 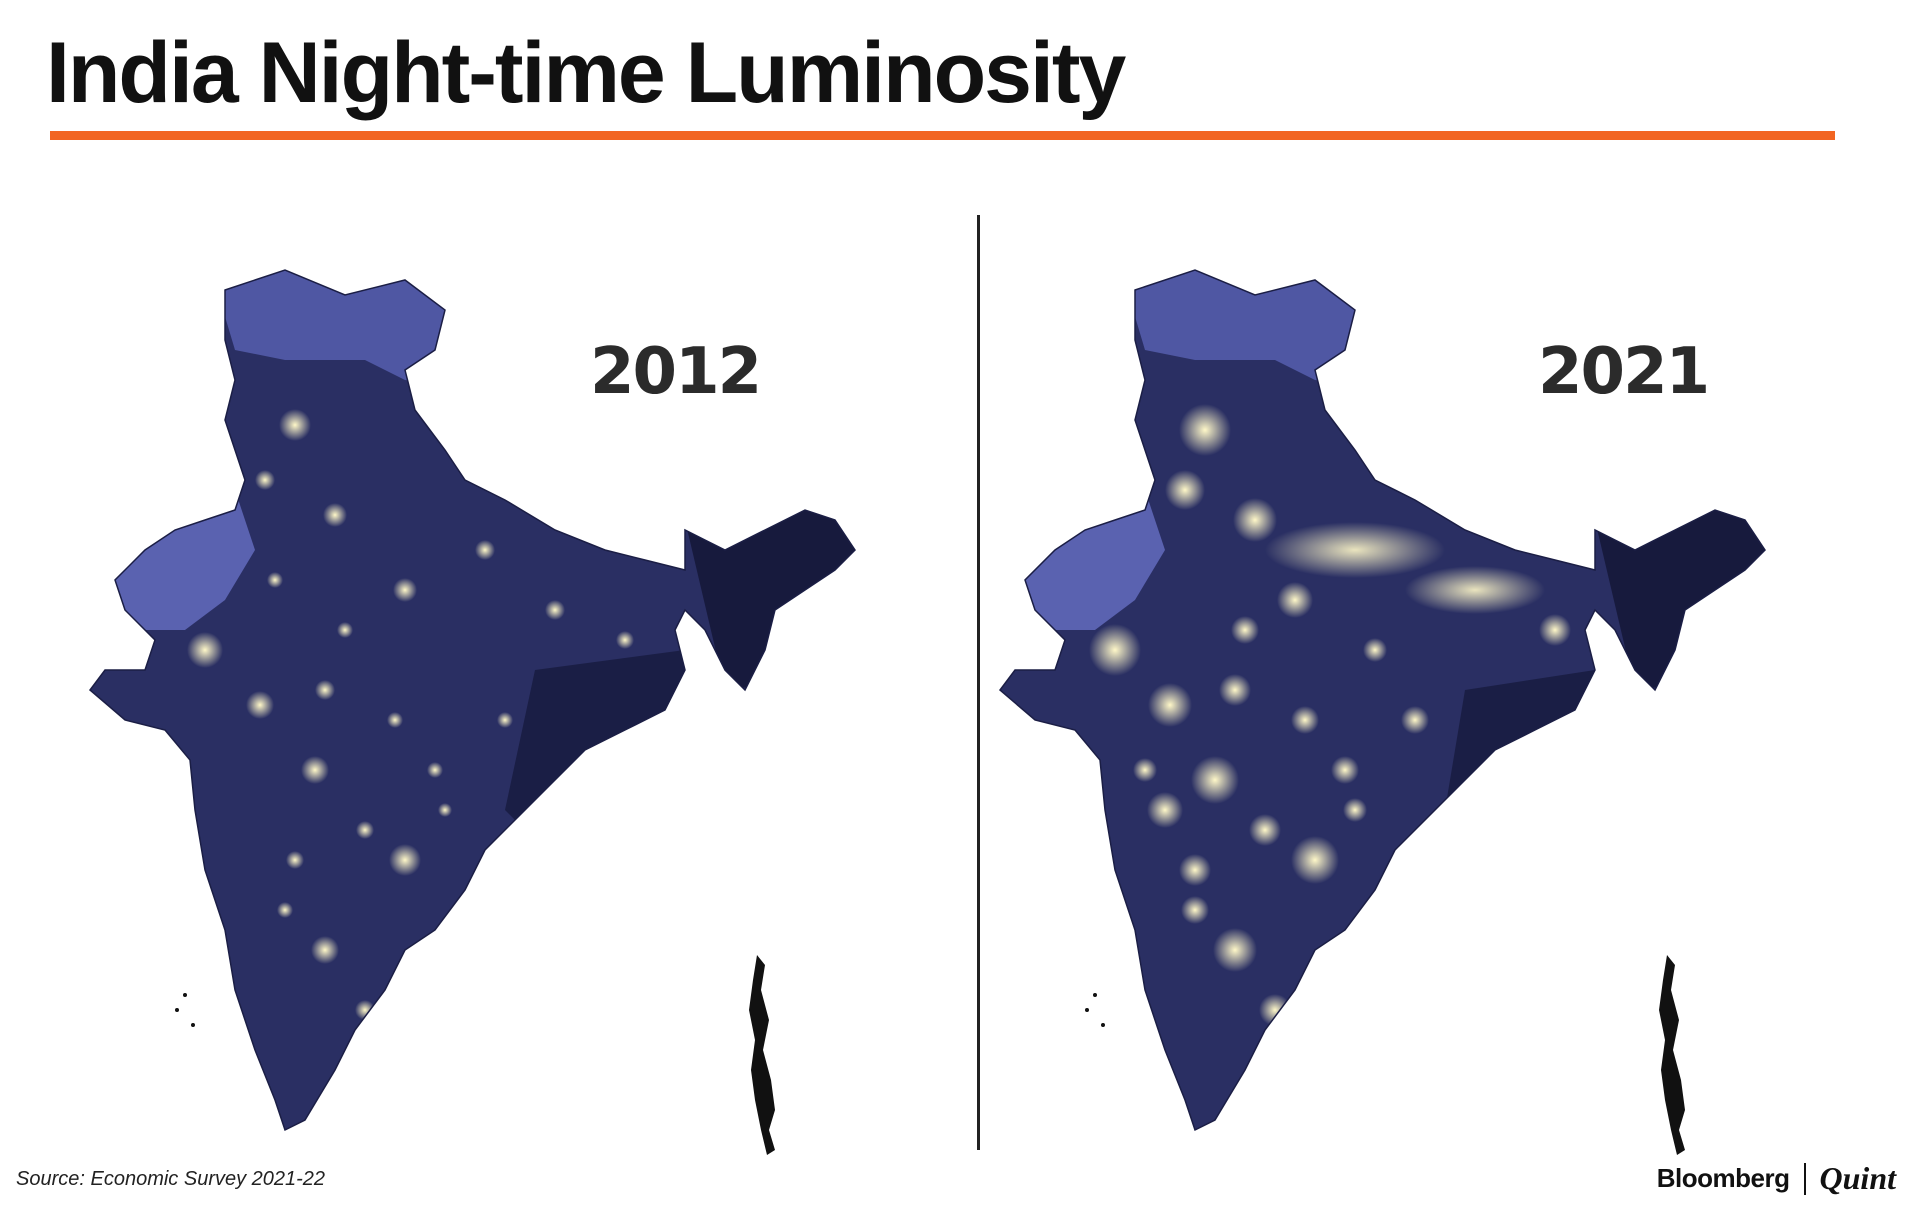 I want to click on brand-separator, so click(x=1804, y=1178).